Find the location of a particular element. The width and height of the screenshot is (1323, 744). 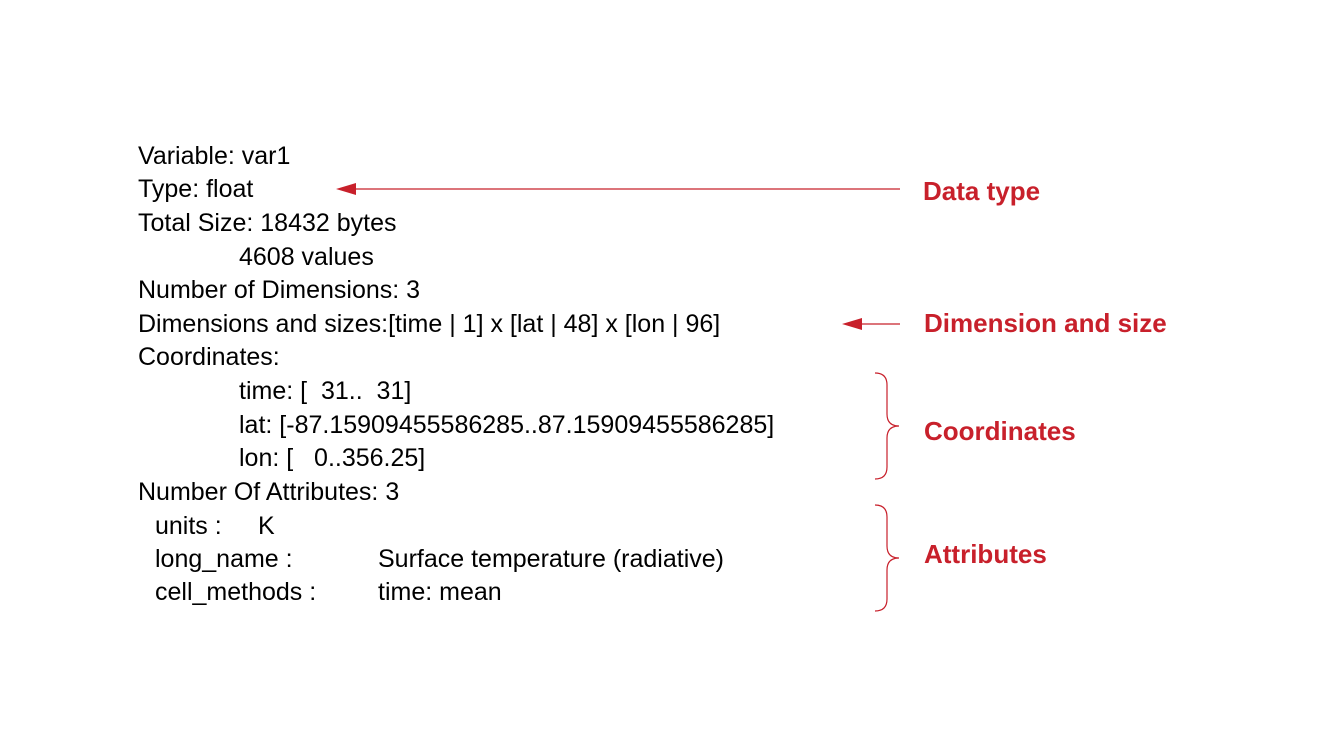

annotation-coordinates: Coordinates is located at coordinates (1000, 431).